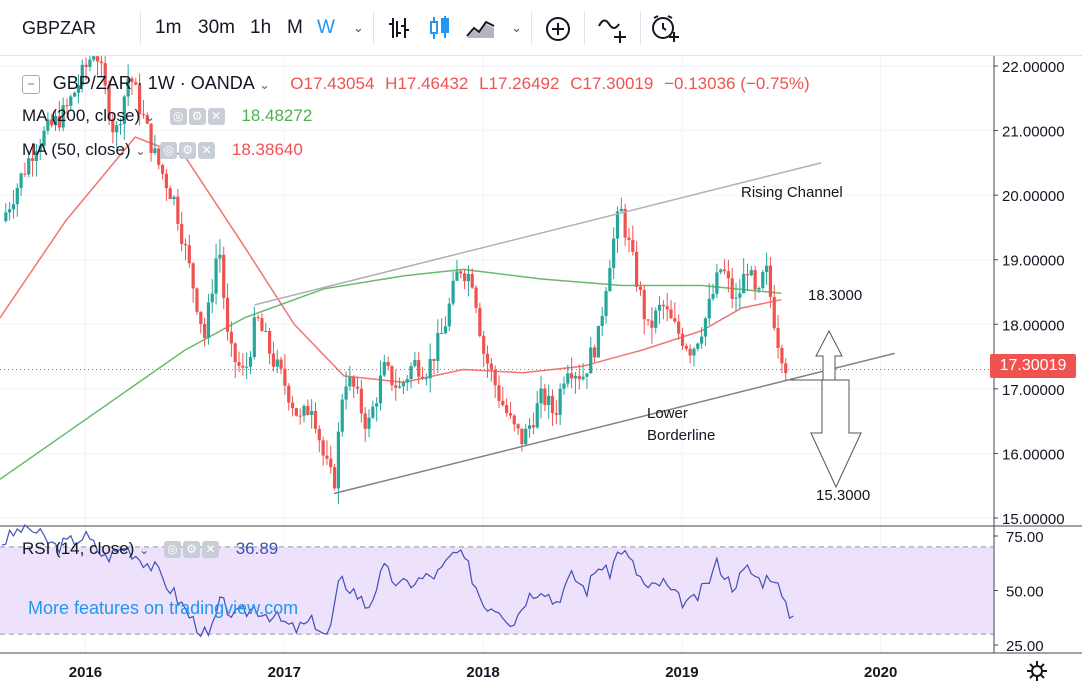  I want to click on interval-dropdown-icon: ⌄, so click(358, 27).